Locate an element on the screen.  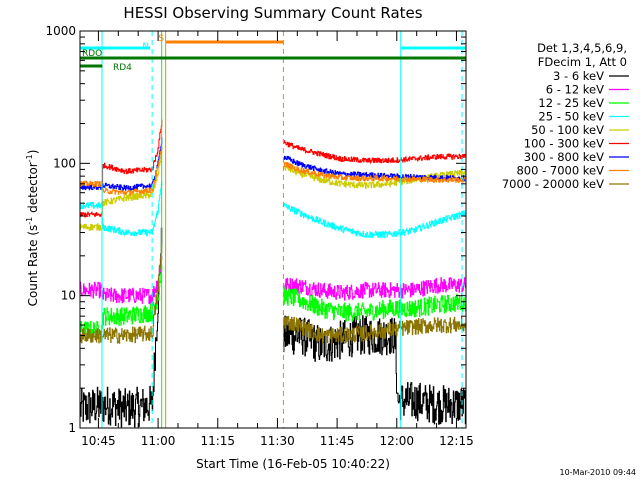
x-tick-label: 12:00 is located at coordinates (396, 441).